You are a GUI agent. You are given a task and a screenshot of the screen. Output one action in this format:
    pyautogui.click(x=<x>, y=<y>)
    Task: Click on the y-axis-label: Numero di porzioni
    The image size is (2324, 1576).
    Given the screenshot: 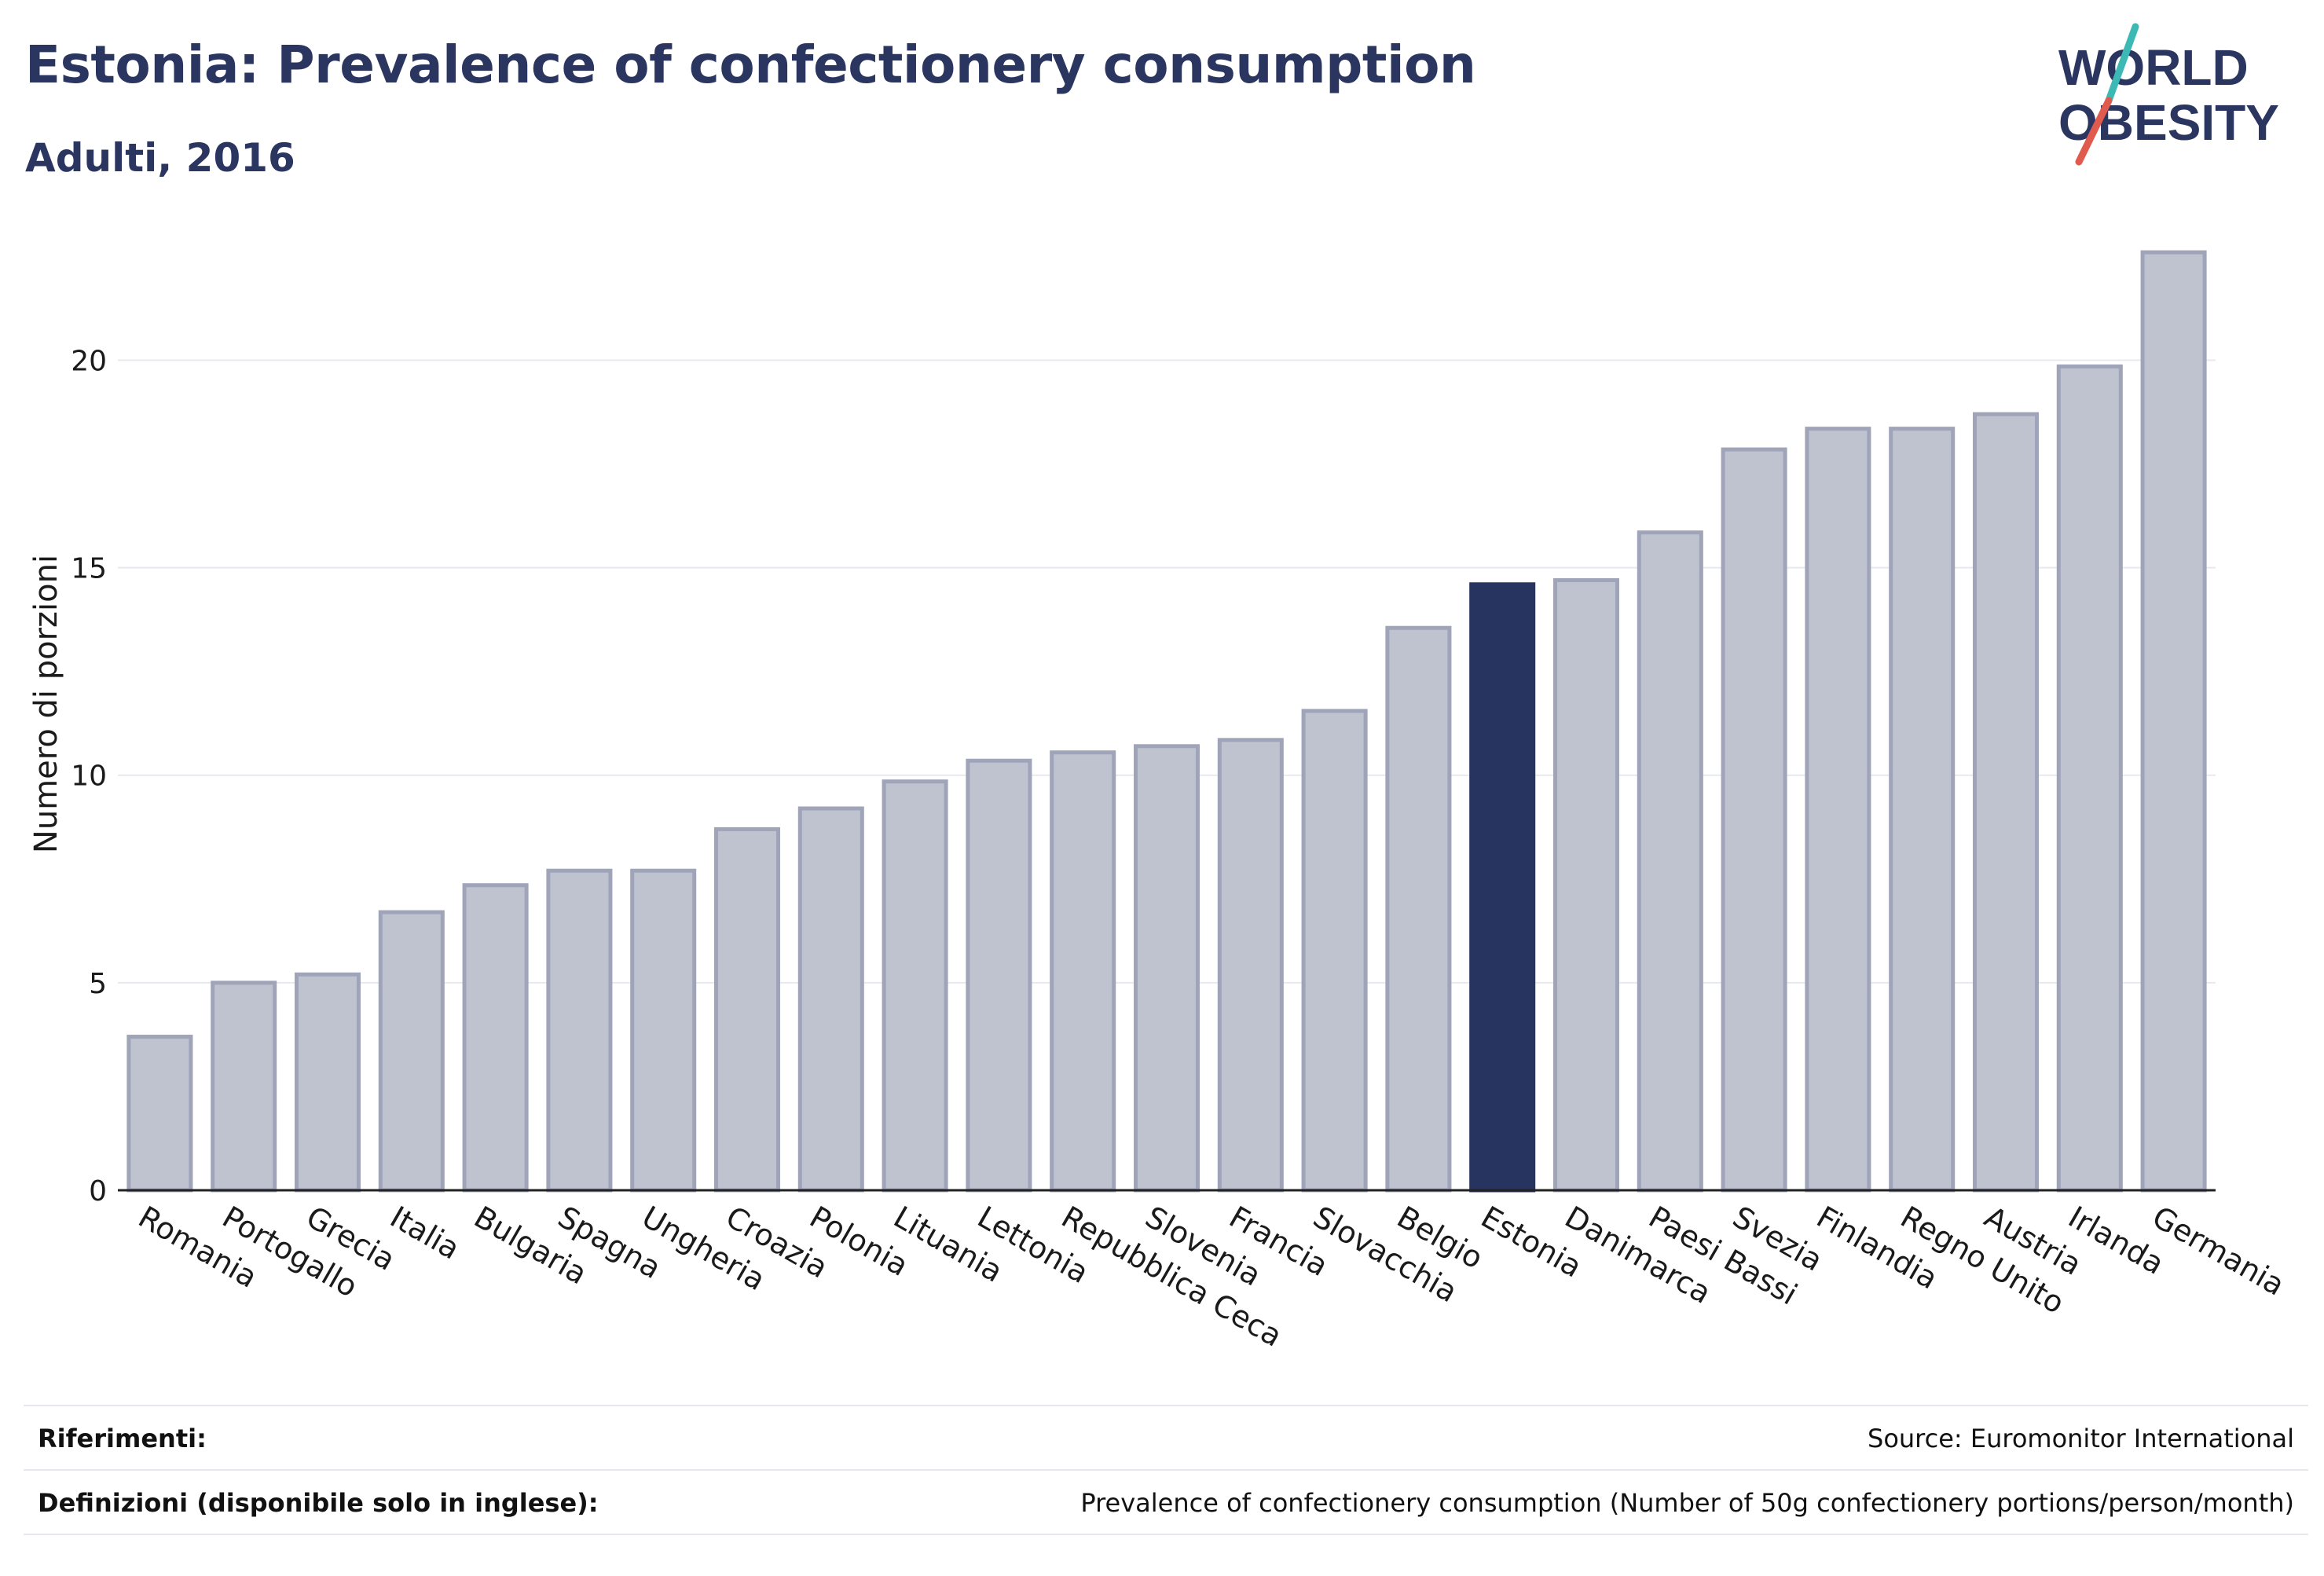 What is the action you would take?
    pyautogui.click(x=46, y=704)
    